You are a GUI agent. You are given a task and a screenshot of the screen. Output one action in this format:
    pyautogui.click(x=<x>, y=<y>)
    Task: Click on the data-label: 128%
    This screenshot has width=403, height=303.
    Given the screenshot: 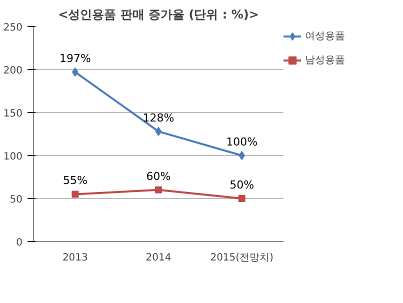 What is the action you would take?
    pyautogui.click(x=158, y=117)
    